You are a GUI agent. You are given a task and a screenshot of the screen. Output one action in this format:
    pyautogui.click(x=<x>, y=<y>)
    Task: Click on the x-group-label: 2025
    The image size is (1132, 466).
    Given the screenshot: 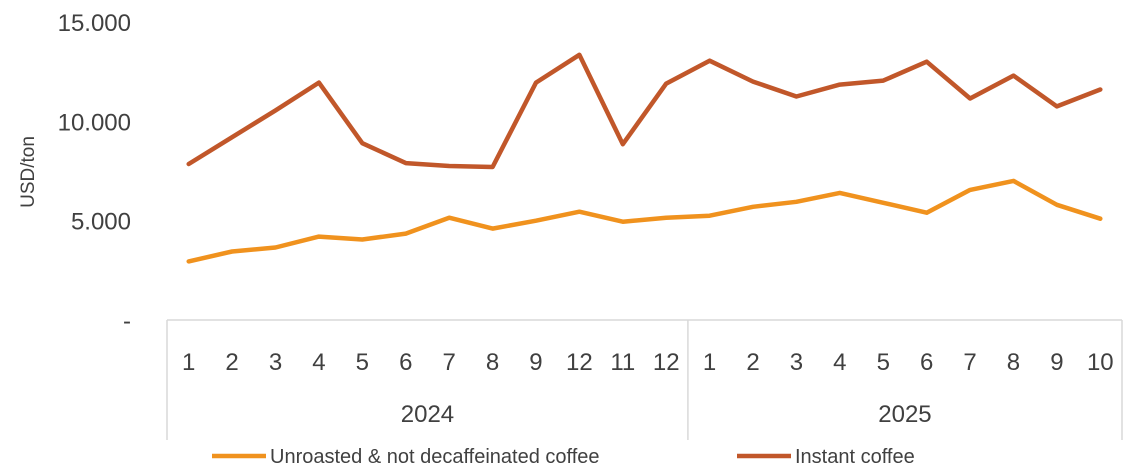 What is the action you would take?
    pyautogui.click(x=904, y=414)
    